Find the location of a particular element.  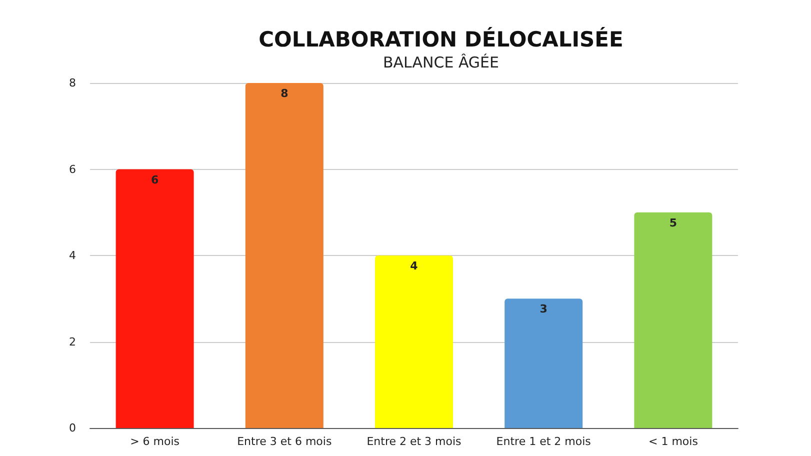

y-tick-label: 6 is located at coordinates (72, 169).